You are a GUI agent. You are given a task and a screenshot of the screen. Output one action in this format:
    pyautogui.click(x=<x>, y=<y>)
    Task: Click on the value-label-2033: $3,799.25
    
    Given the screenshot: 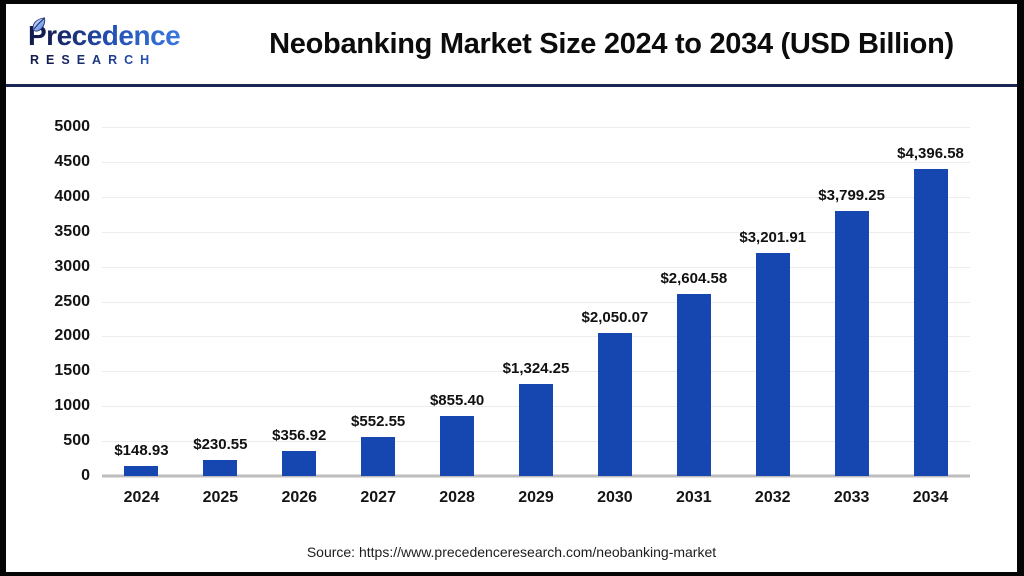 What is the action you would take?
    pyautogui.click(x=851, y=195)
    